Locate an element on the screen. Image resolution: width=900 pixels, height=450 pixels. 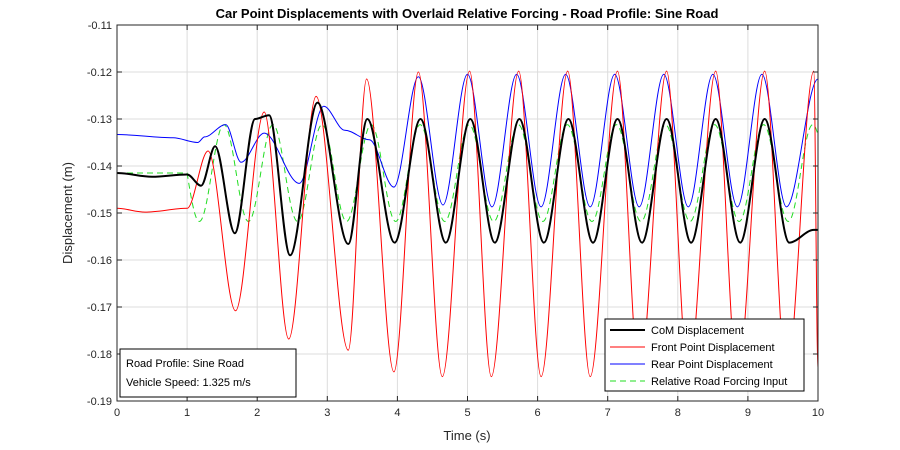
info-road-profile: Road Profile: Sine Road is located at coordinates (185, 364).